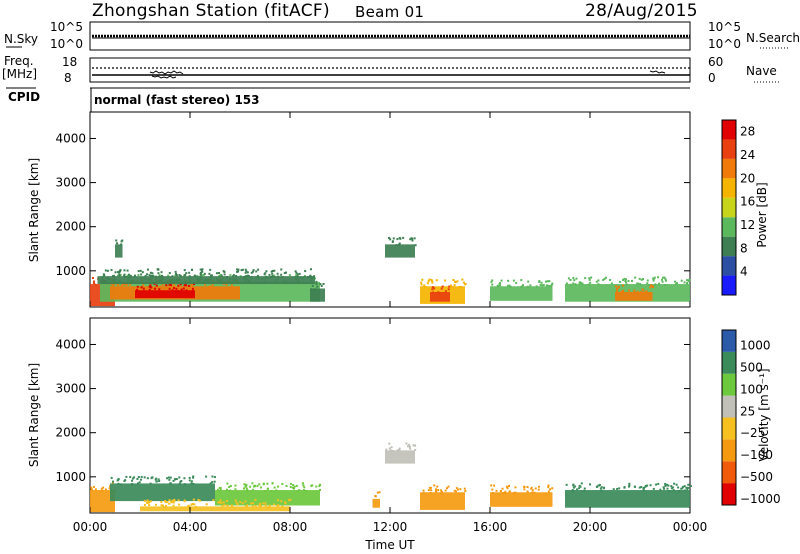  I want to click on x-tick-label: 16:00, so click(490, 527).